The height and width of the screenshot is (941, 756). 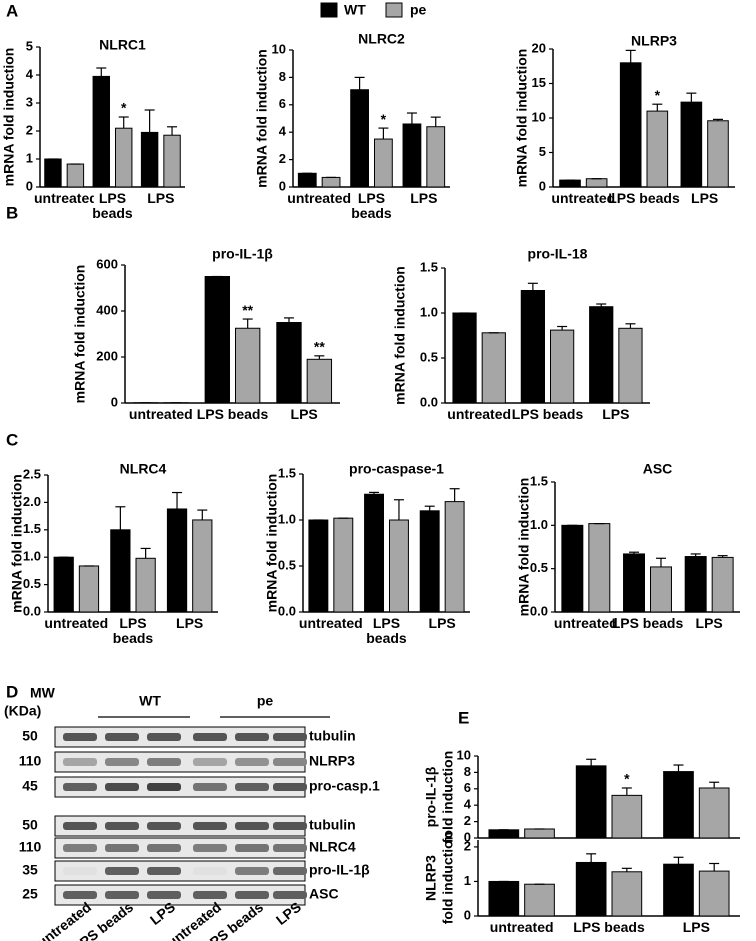 I want to click on y-tick-label: 2.0, so click(x=32, y=501).